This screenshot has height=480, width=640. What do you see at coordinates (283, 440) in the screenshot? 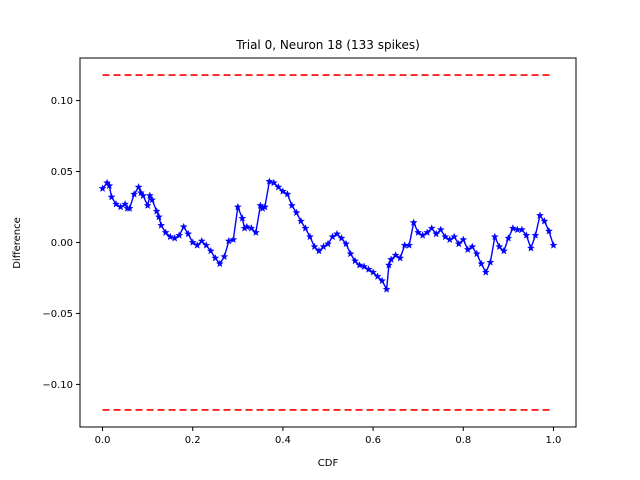
I see `x-tick-label: 0.4` at bounding box center [283, 440].